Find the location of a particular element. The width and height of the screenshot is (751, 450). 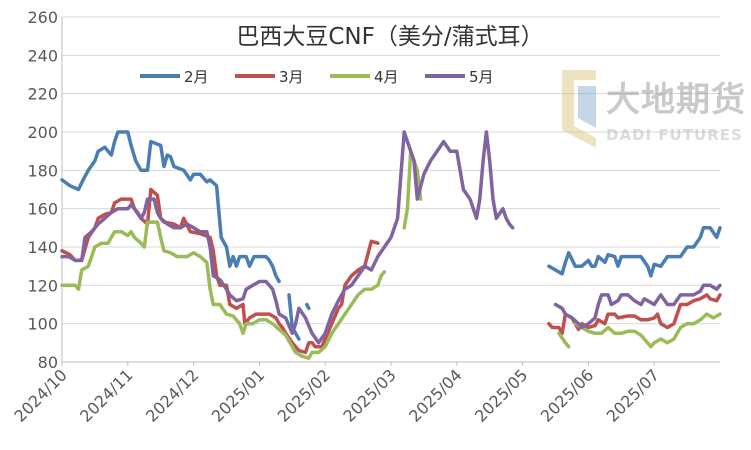

legend-label: 4月 is located at coordinates (386, 77).